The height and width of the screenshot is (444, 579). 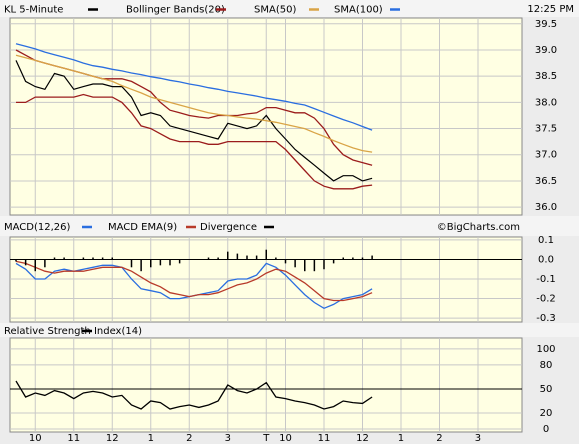 What do you see at coordinates (546, 50) in the screenshot?
I see `y-tick-label: 39.0` at bounding box center [546, 50].